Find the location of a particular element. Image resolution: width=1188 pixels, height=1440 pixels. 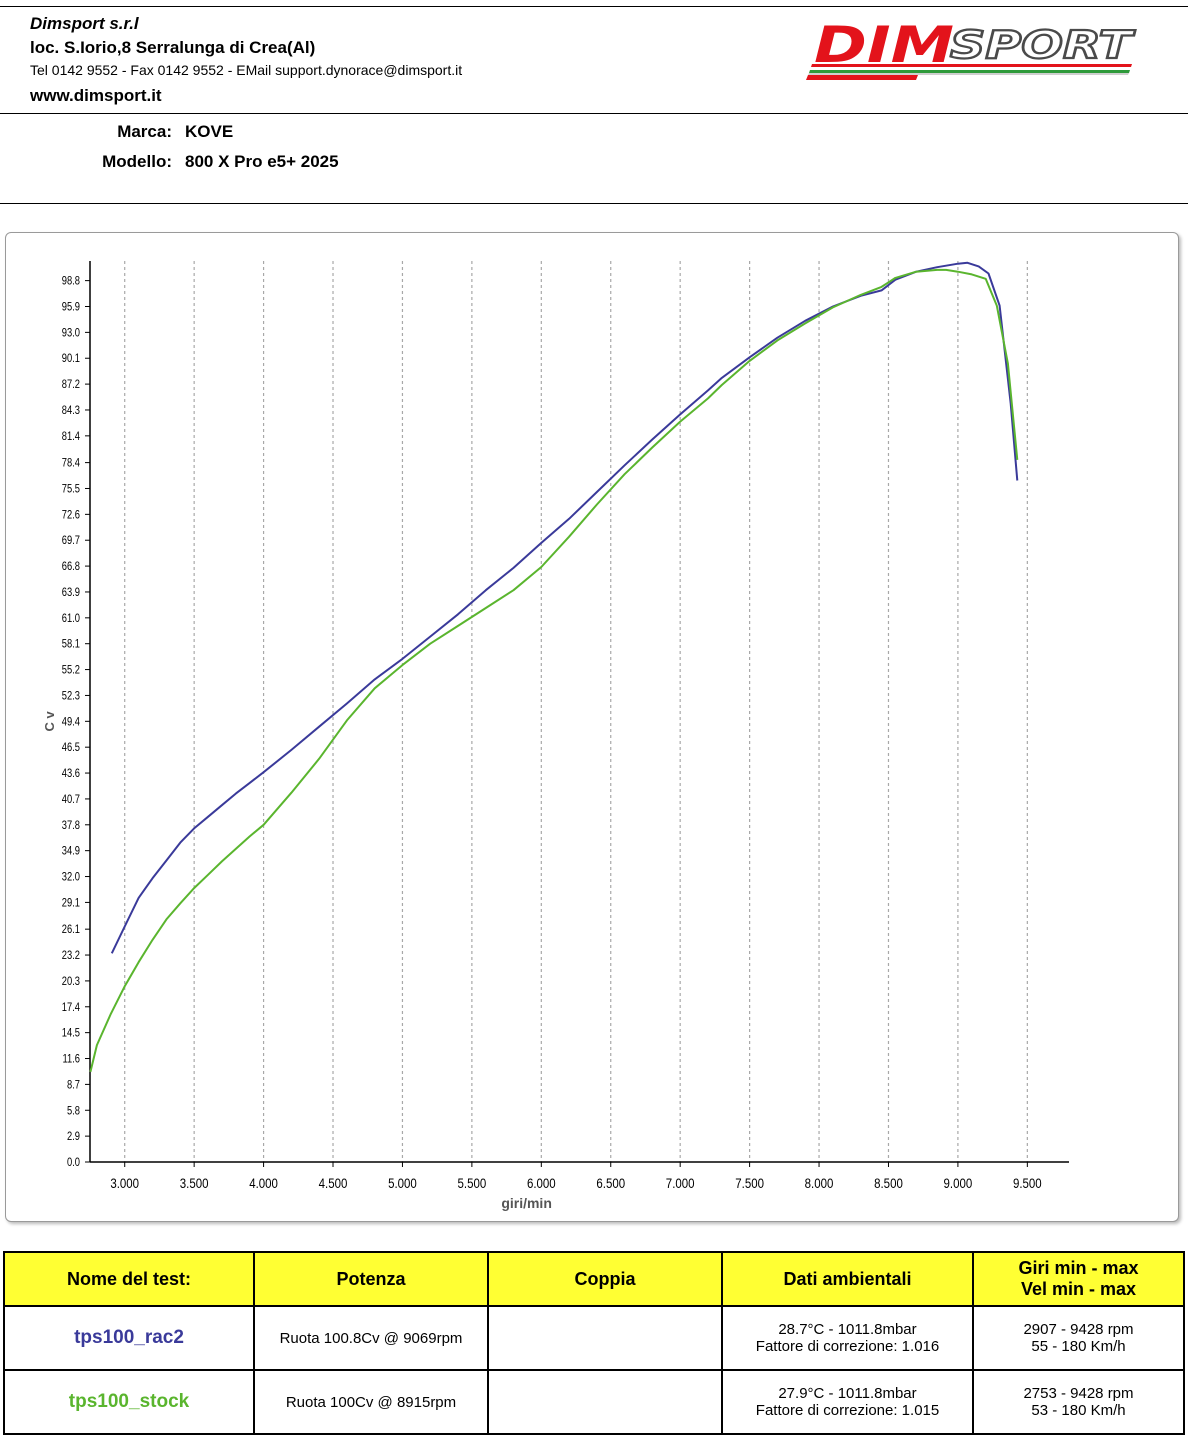

y-tick-label: 49.4 is located at coordinates (71, 721).